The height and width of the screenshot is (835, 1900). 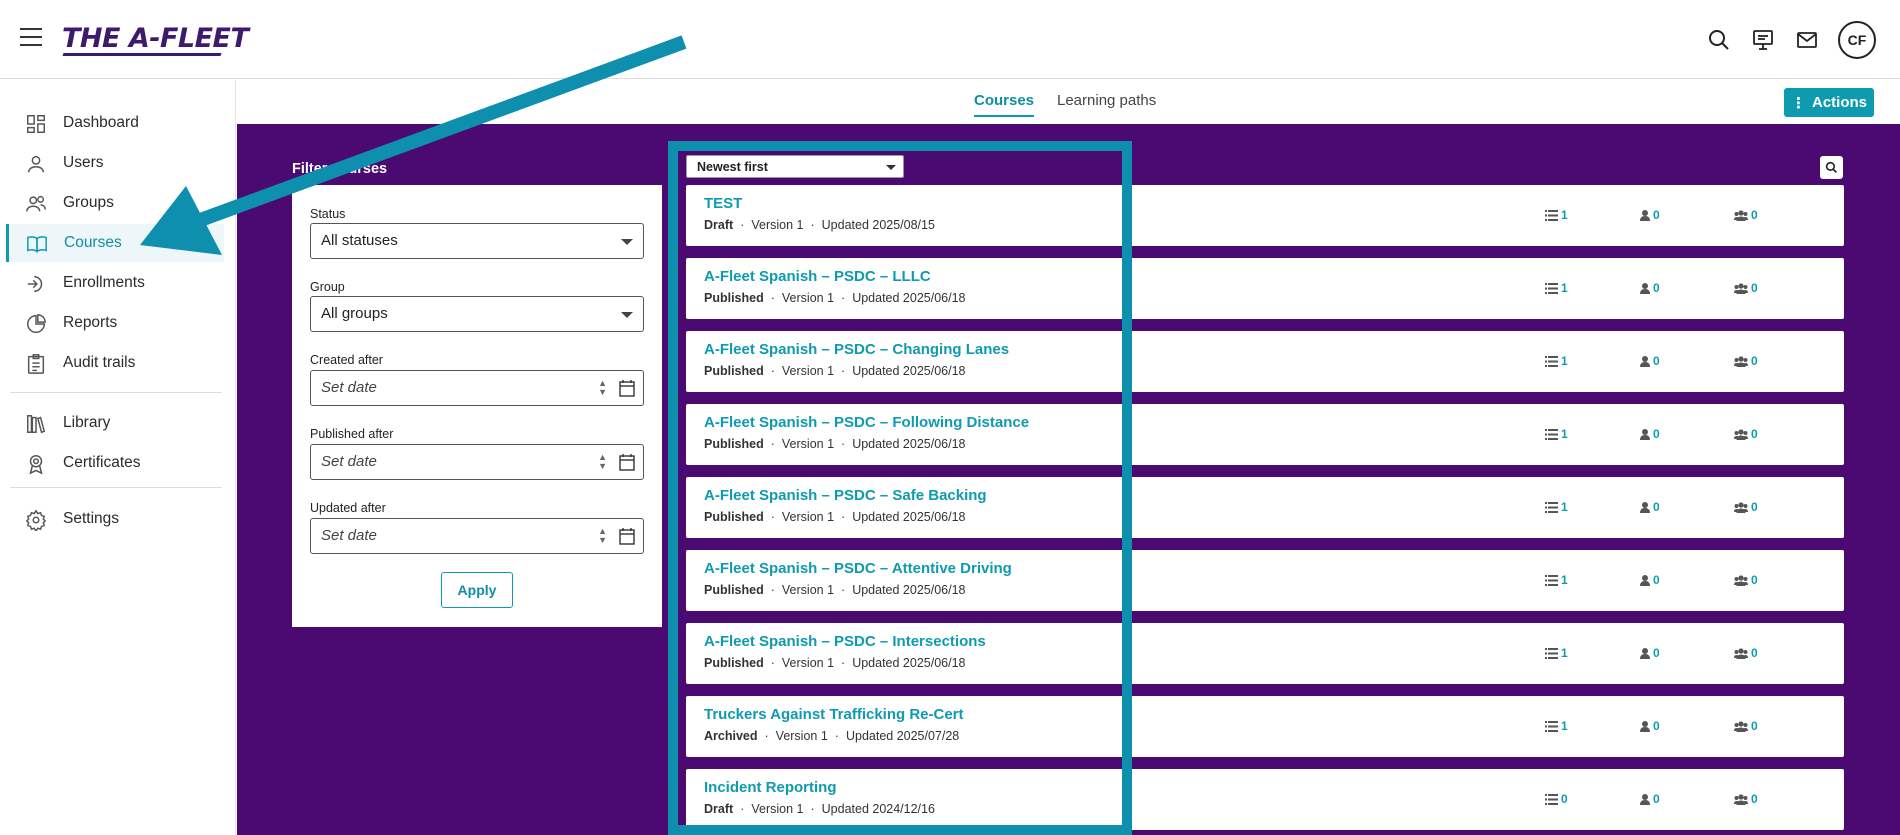 What do you see at coordinates (1645, 653) in the screenshot?
I see `user-icon` at bounding box center [1645, 653].